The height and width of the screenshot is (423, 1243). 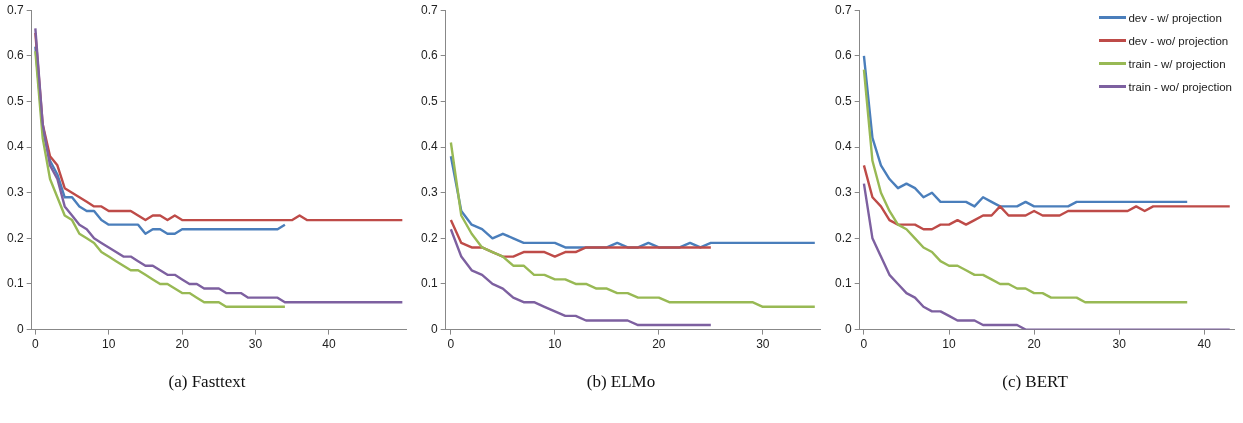 I want to click on legend-label: train - wo/ projection, so click(x=1180, y=86).